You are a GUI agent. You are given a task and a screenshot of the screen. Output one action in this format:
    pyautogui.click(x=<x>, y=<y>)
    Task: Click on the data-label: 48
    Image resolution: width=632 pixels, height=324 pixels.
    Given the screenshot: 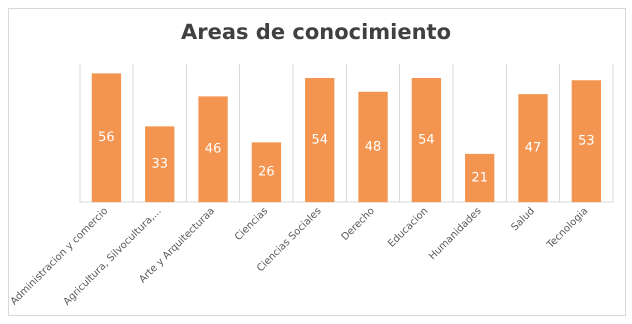 What is the action you would take?
    pyautogui.click(x=373, y=146)
    